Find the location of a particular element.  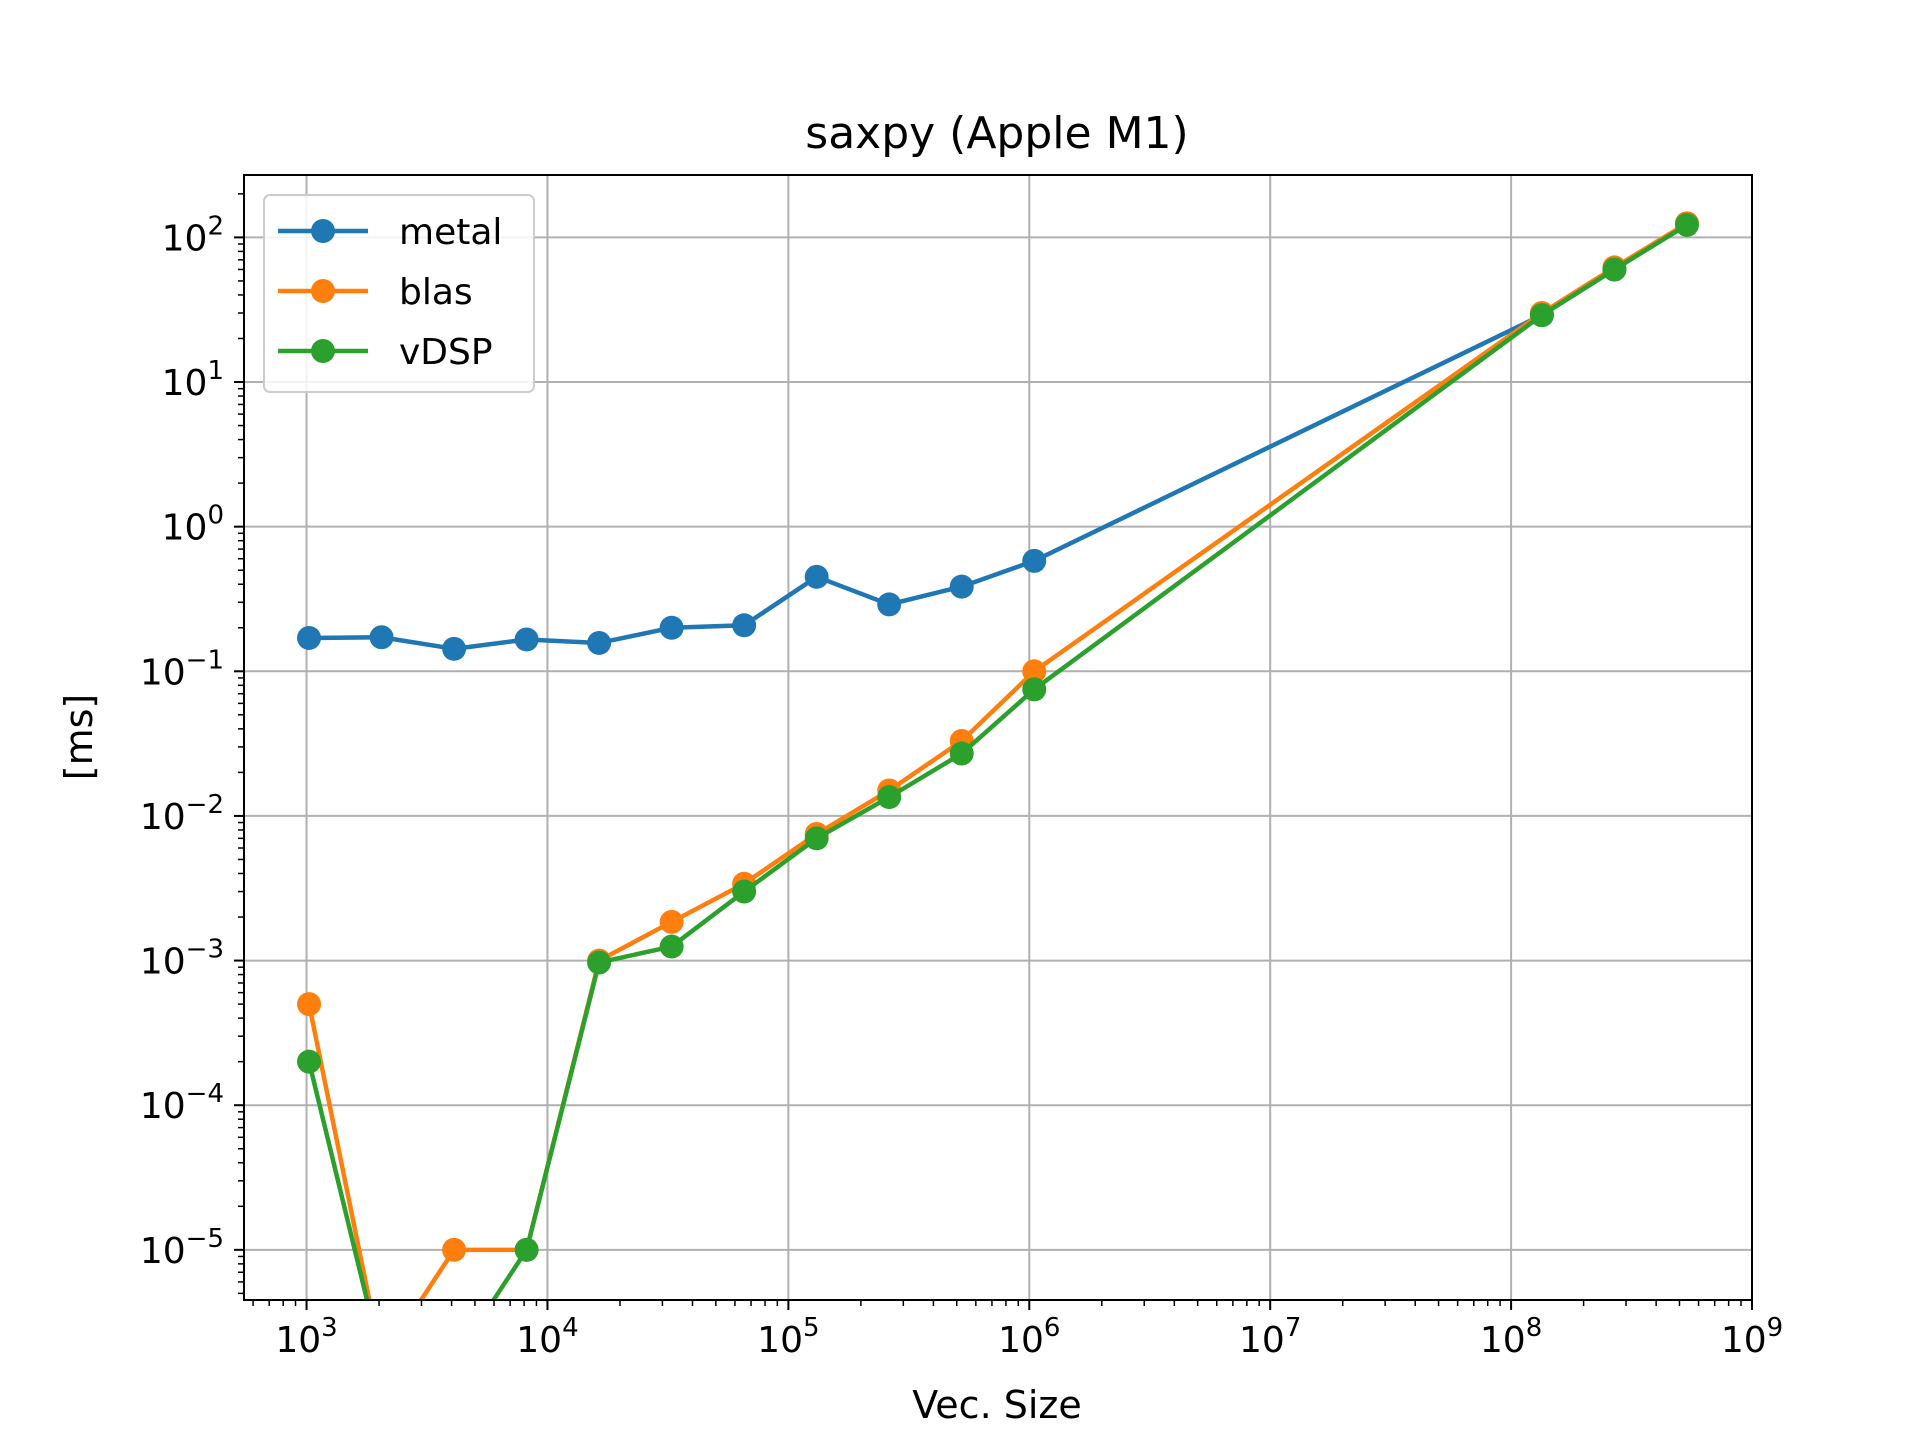

x-tick-label: 10⁵ is located at coordinates (788, 1337).